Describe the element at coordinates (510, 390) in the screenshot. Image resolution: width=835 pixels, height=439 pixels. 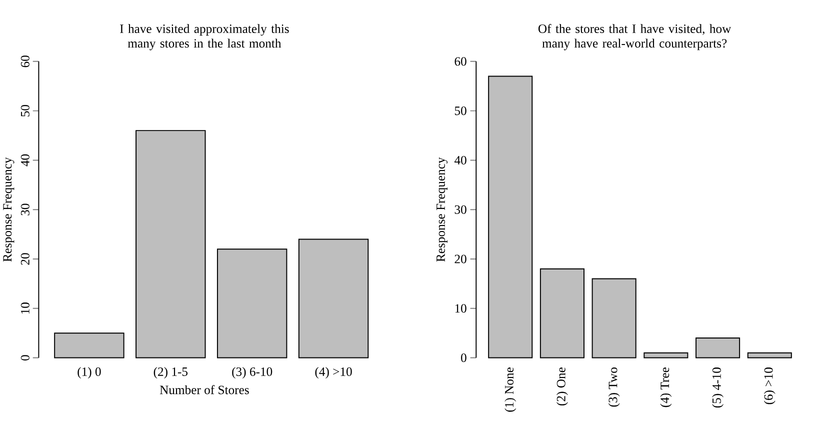
I see `x-tick-label: (1) None` at that location.